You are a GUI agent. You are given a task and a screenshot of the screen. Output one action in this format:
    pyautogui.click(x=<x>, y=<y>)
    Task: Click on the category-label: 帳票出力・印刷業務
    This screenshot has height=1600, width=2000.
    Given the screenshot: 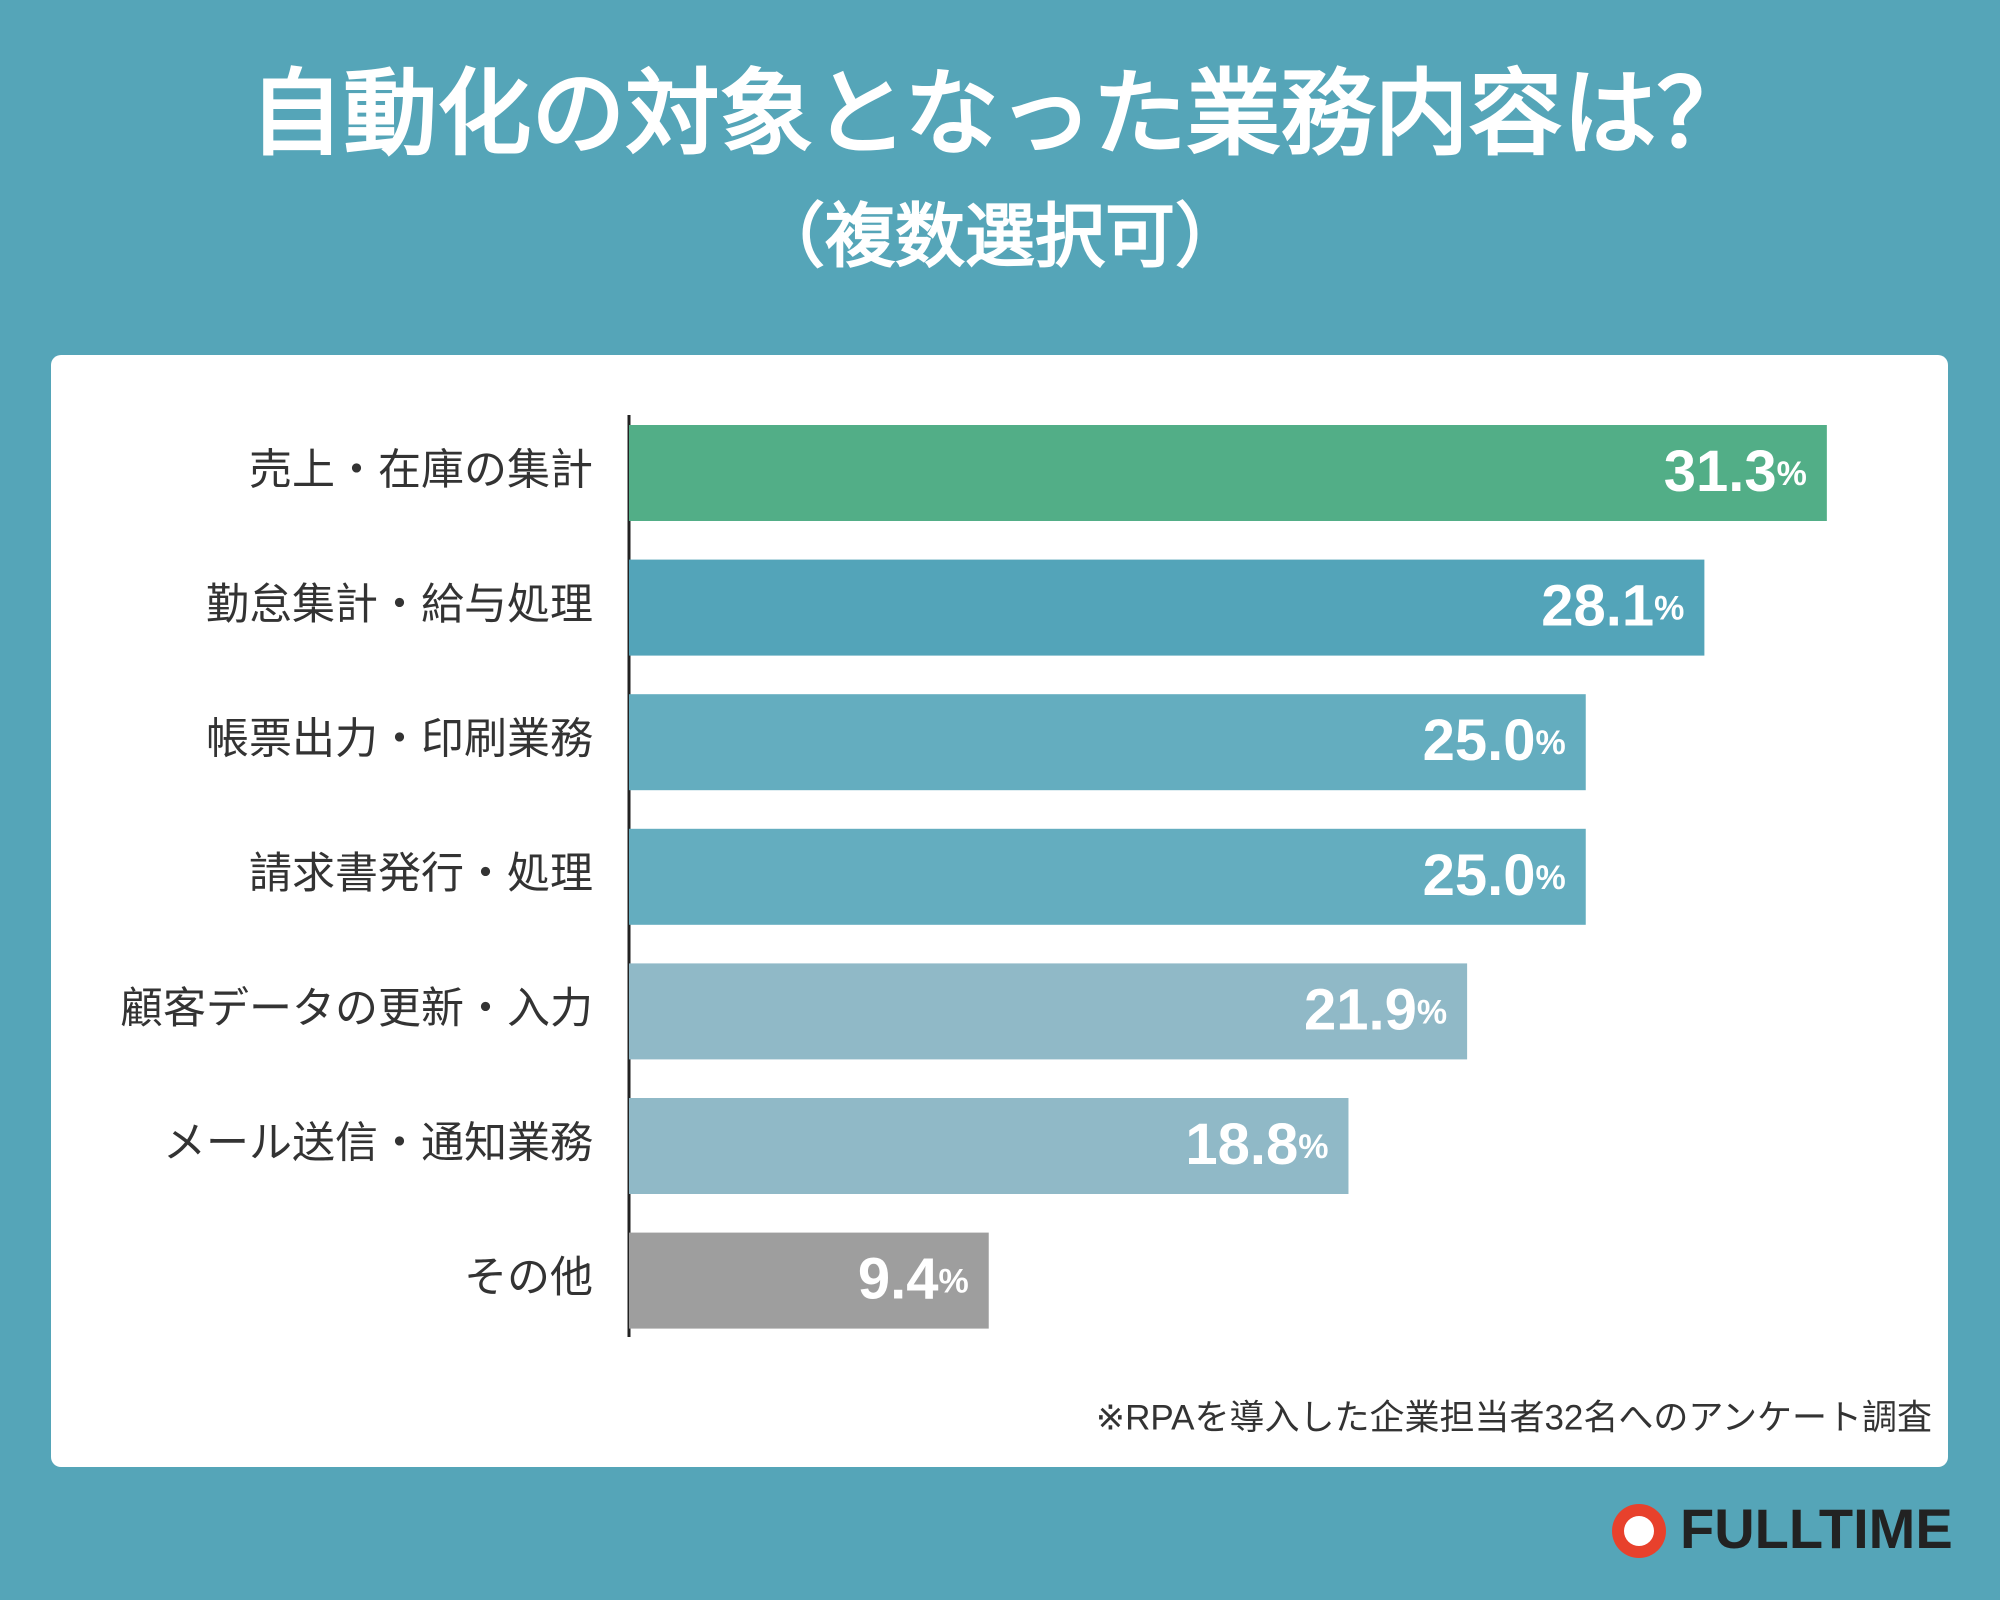 What is the action you would take?
    pyautogui.click(x=399, y=740)
    